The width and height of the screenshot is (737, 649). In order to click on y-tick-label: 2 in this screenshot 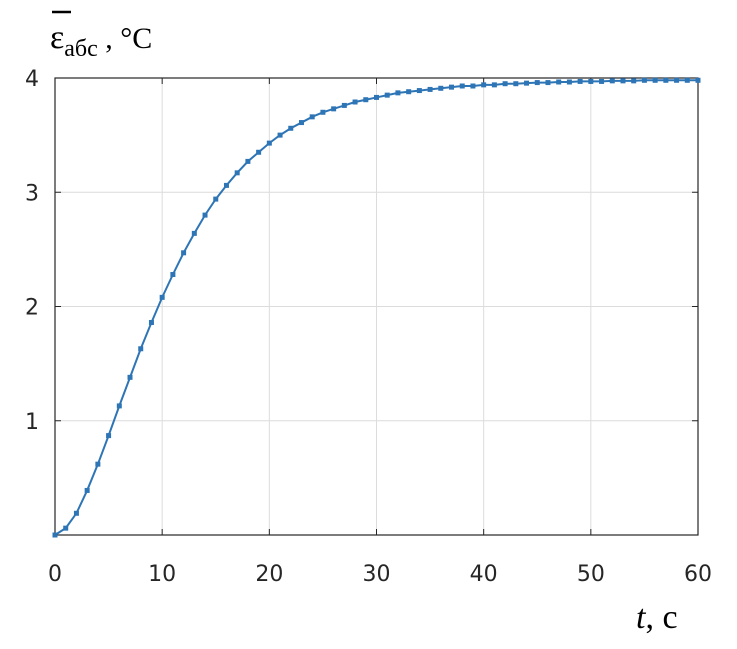, I will do `click(32, 308)`.